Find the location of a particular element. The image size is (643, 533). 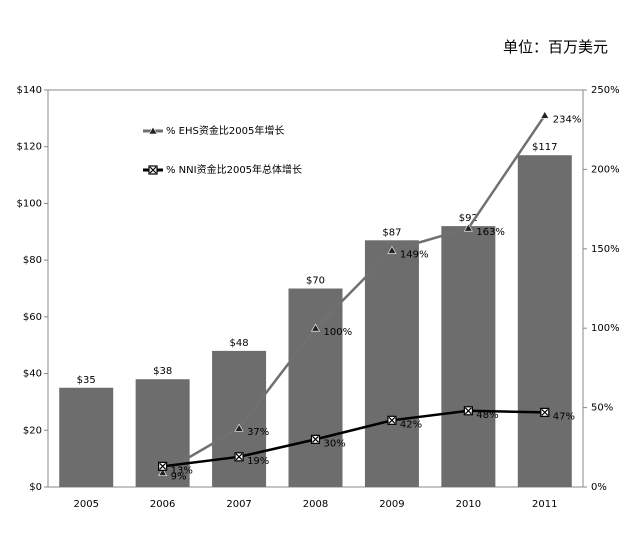

y-tick-label: $40 is located at coordinates (32, 374).